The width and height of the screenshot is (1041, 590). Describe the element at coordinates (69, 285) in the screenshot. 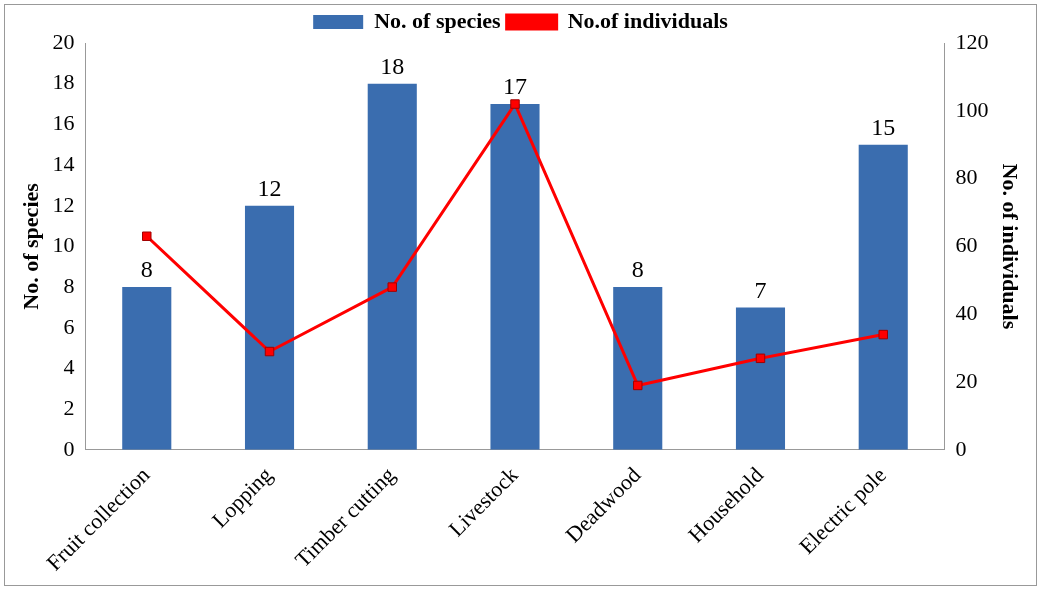

I see `y-tick-label: 8` at that location.